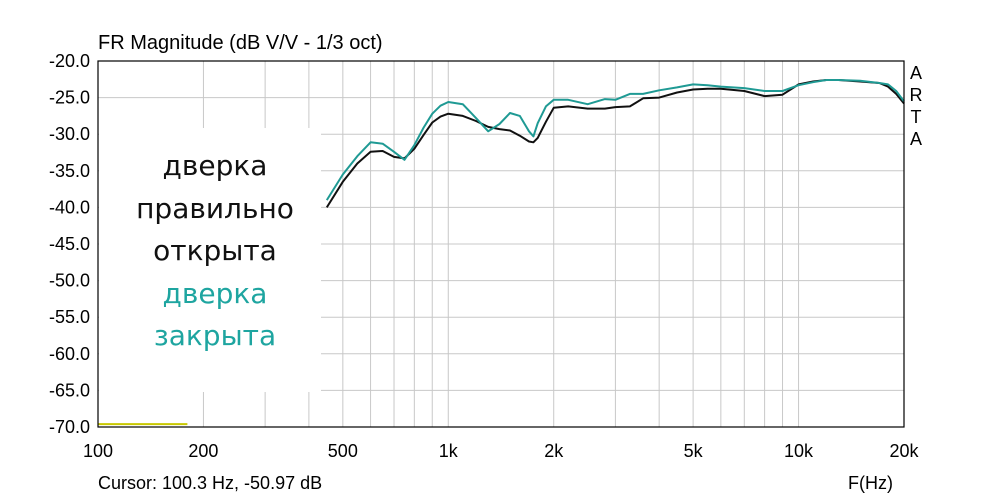 The width and height of the screenshot is (1000, 500). What do you see at coordinates (69, 427) in the screenshot?
I see `y-tick-label: -70.0` at bounding box center [69, 427].